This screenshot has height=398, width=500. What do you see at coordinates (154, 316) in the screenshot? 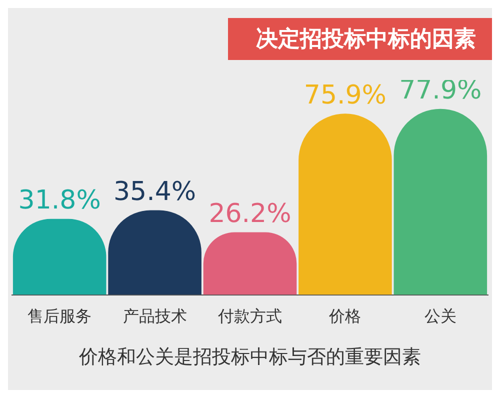
I see `x-tick-label: 产品技术` at bounding box center [154, 316].